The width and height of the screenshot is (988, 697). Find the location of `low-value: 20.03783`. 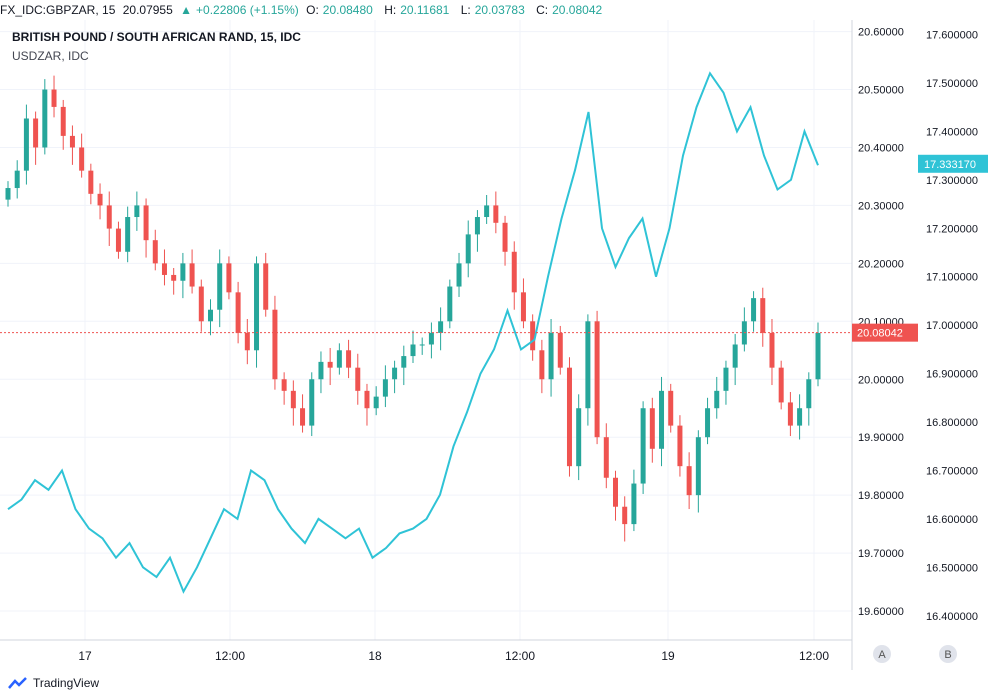

low-value: 20.03783 is located at coordinates (499, 10).